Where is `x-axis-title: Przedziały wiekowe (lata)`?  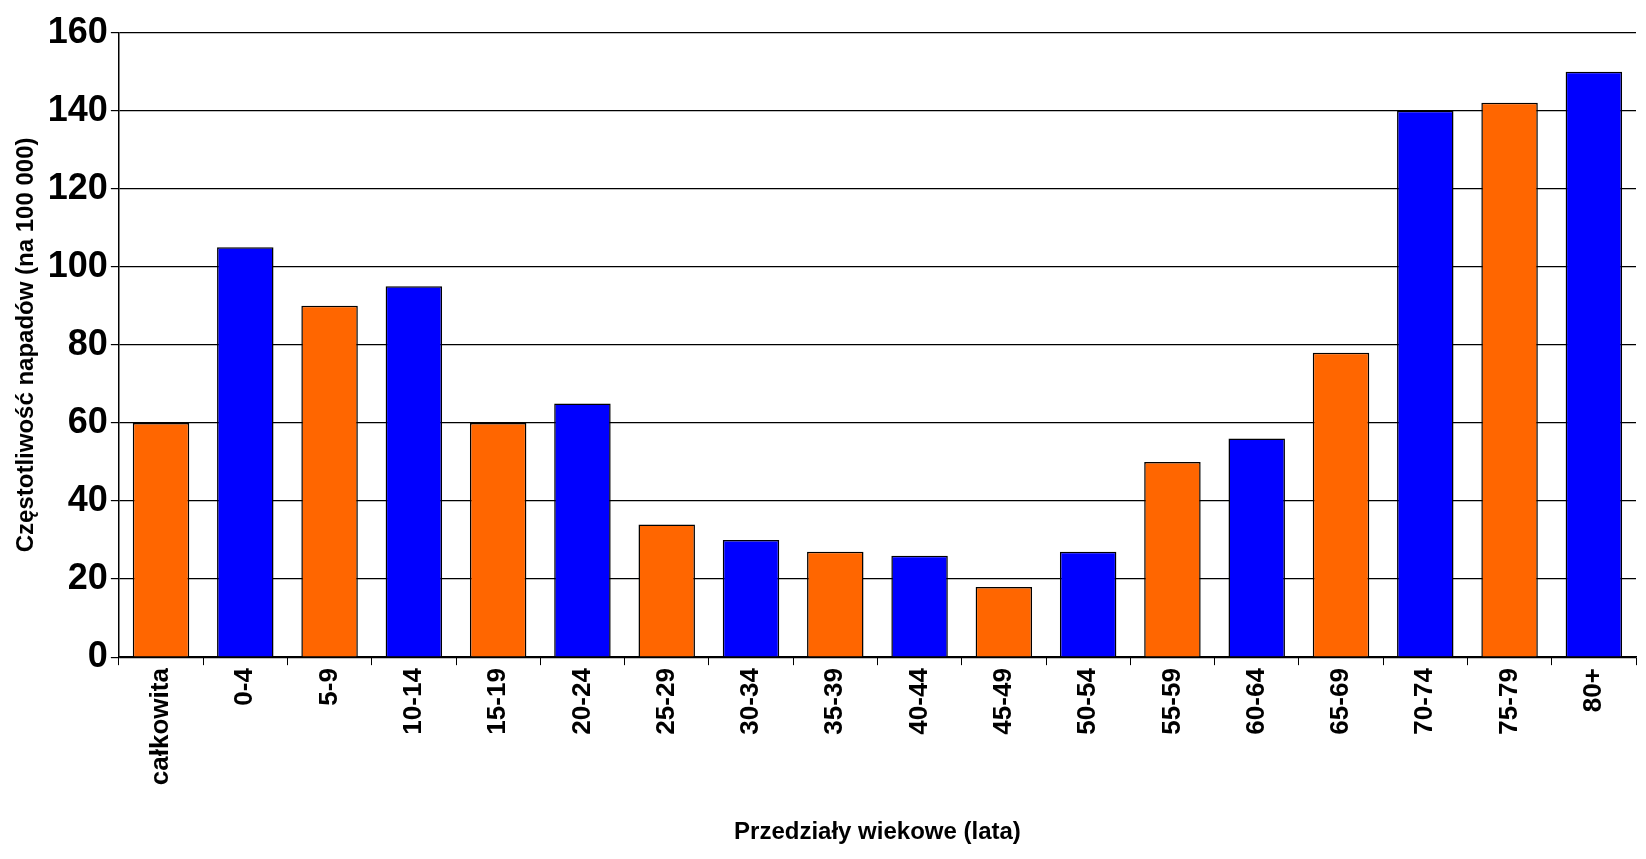
x-axis-title: Przedziały wiekowe (lata) is located at coordinates (877, 831).